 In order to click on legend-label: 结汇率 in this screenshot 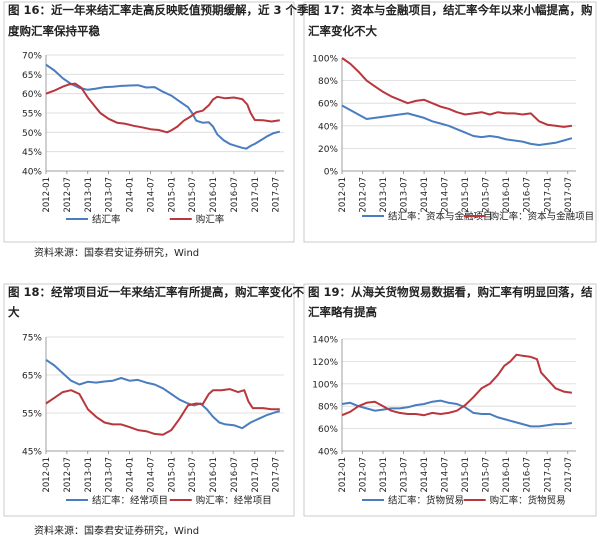, I will do `click(106, 220)`.